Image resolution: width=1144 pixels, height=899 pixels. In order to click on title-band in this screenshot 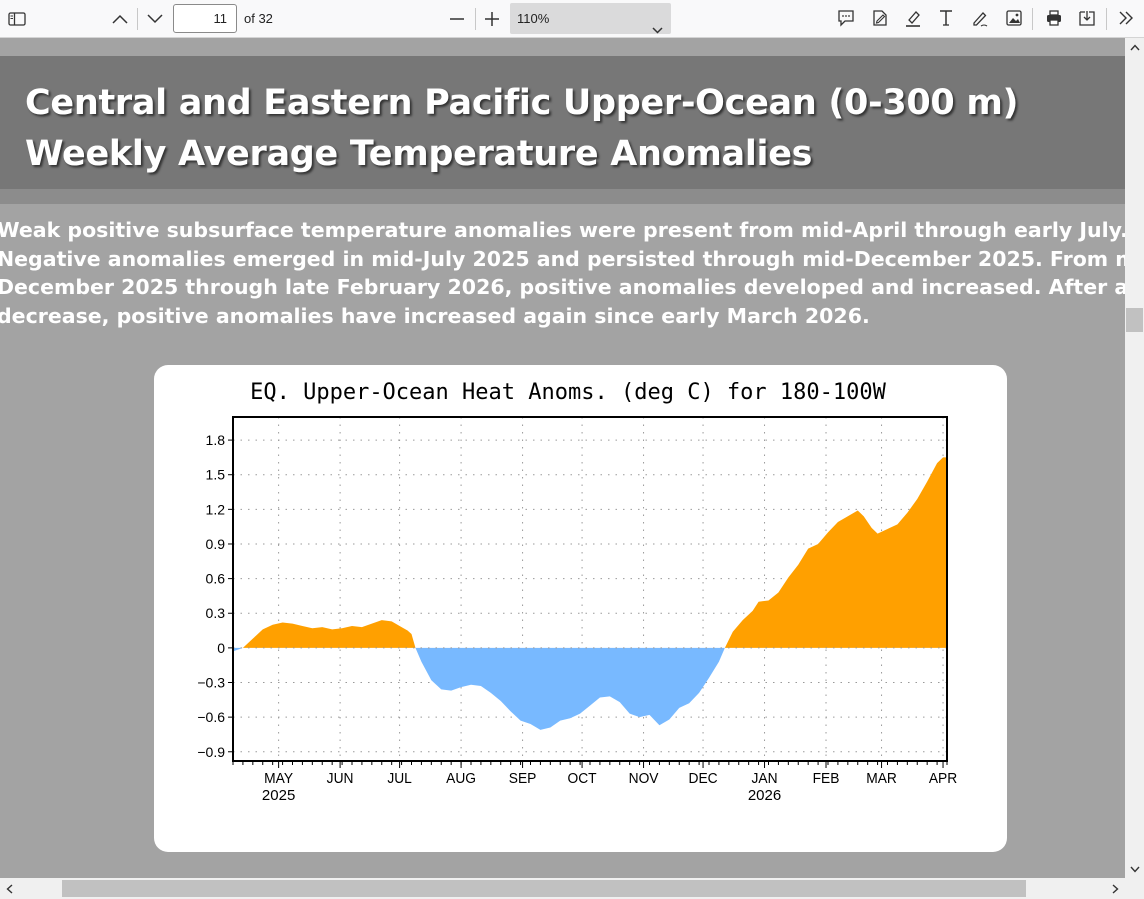, I will do `click(562, 122)`.